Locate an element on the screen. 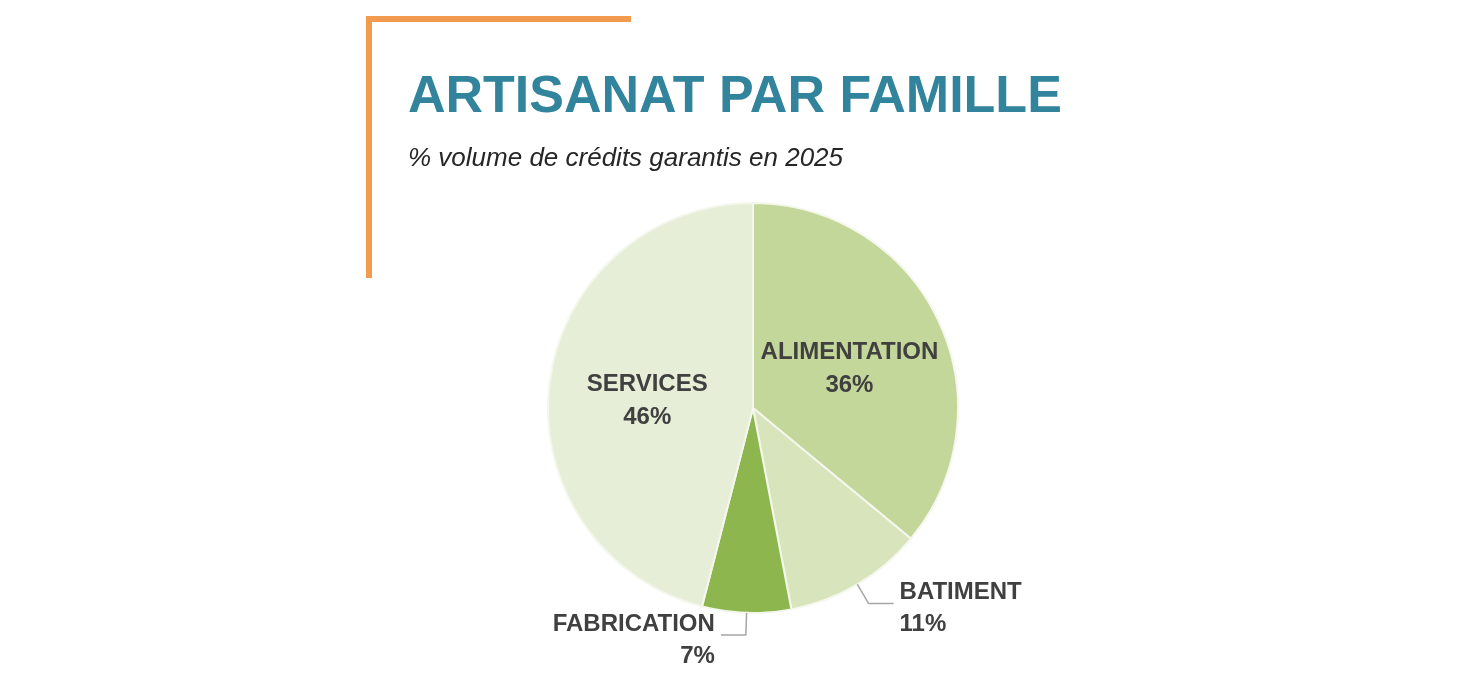  slice-label: ALIMENTATION is located at coordinates (849, 350).